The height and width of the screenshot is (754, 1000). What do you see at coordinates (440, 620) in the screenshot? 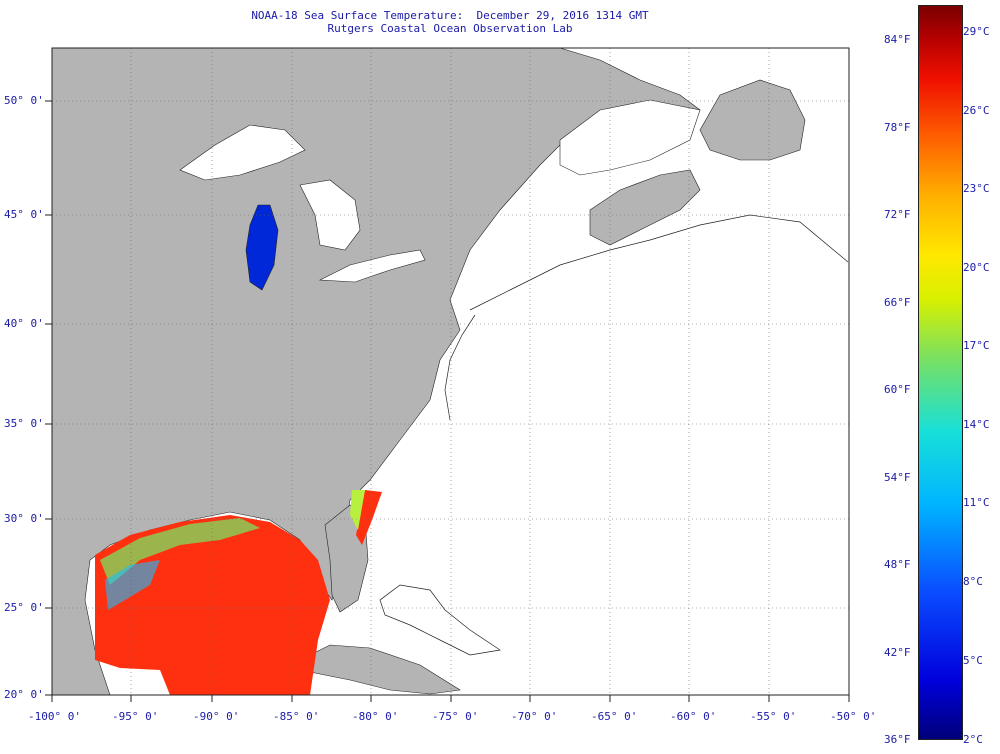
I see `bahamas` at bounding box center [440, 620].